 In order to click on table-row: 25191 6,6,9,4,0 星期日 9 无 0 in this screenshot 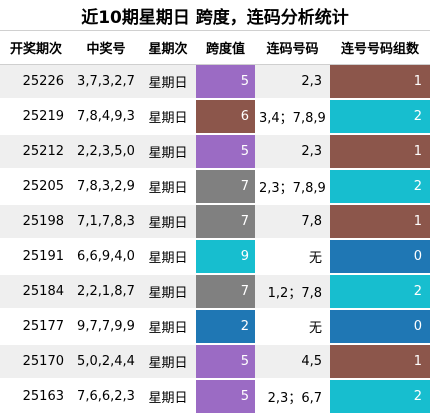, I will do `click(215, 257)`.